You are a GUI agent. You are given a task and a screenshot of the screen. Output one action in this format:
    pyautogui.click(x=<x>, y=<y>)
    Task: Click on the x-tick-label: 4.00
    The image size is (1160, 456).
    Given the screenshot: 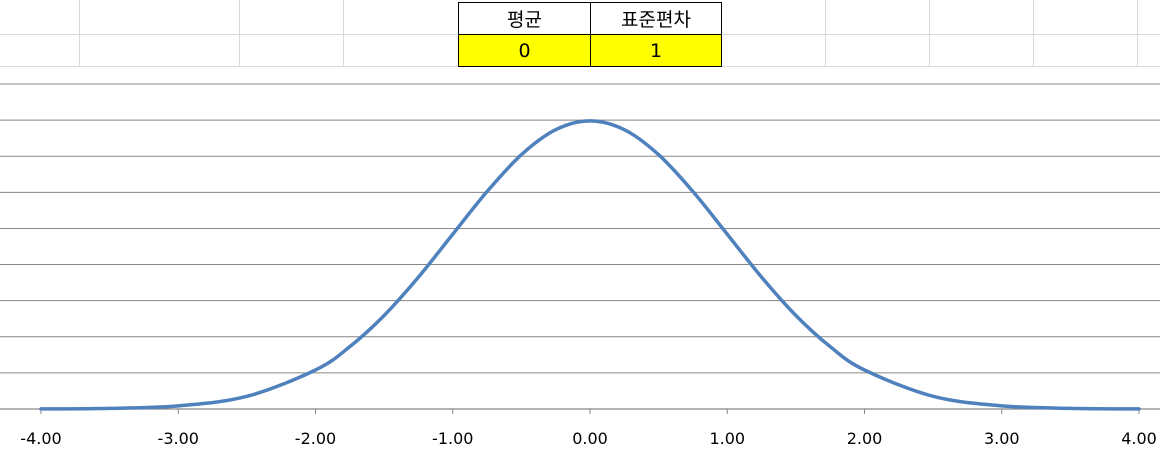 What is the action you would take?
    pyautogui.click(x=1139, y=438)
    